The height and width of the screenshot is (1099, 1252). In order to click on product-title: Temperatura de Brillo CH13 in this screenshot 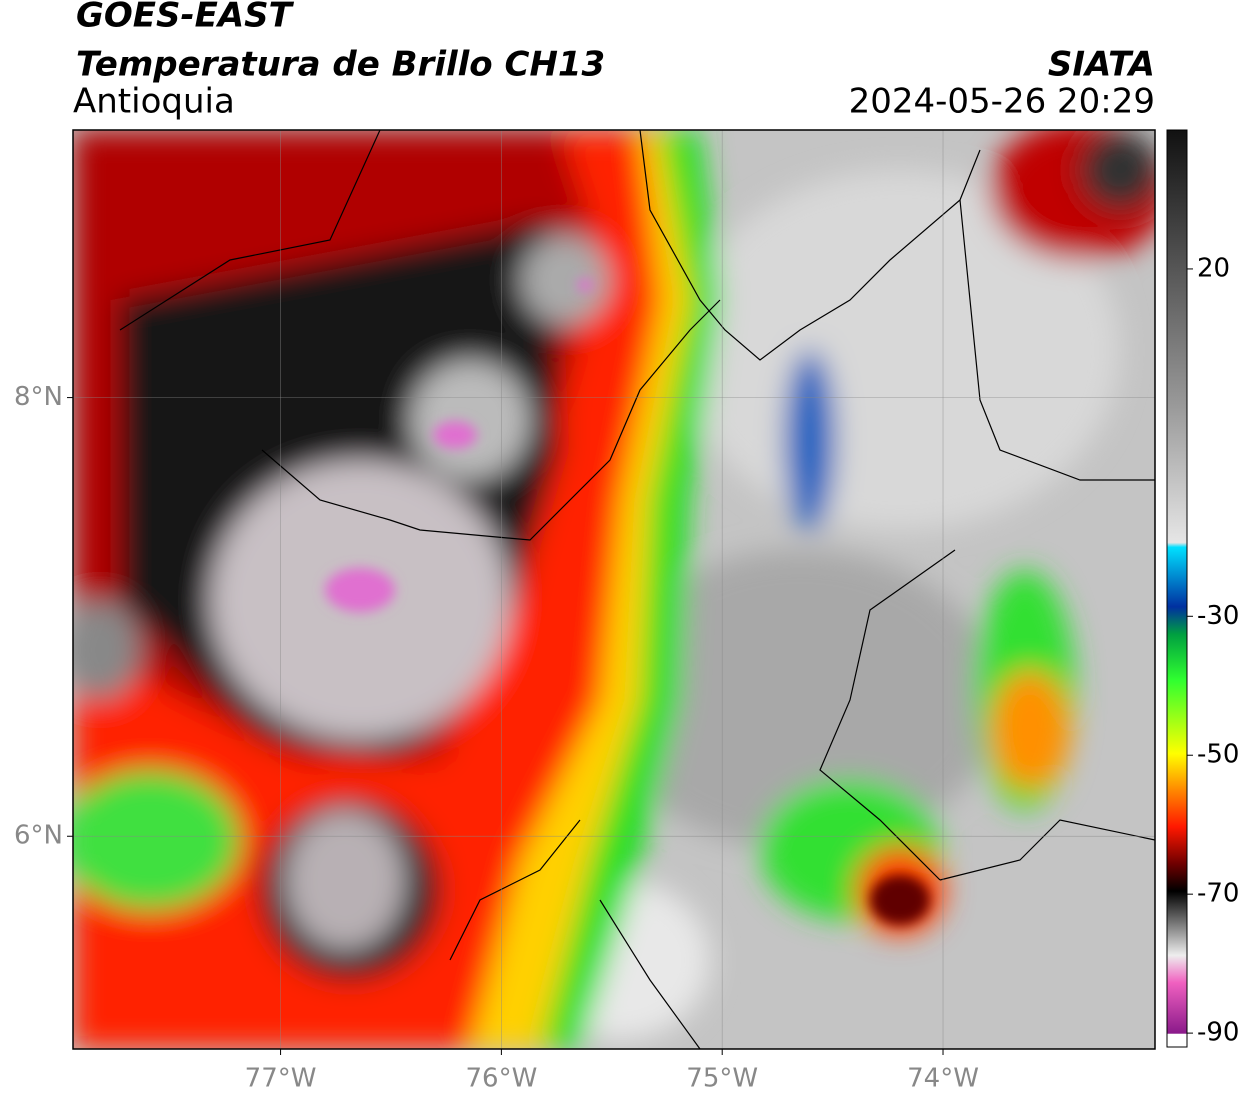, I will do `click(340, 65)`.